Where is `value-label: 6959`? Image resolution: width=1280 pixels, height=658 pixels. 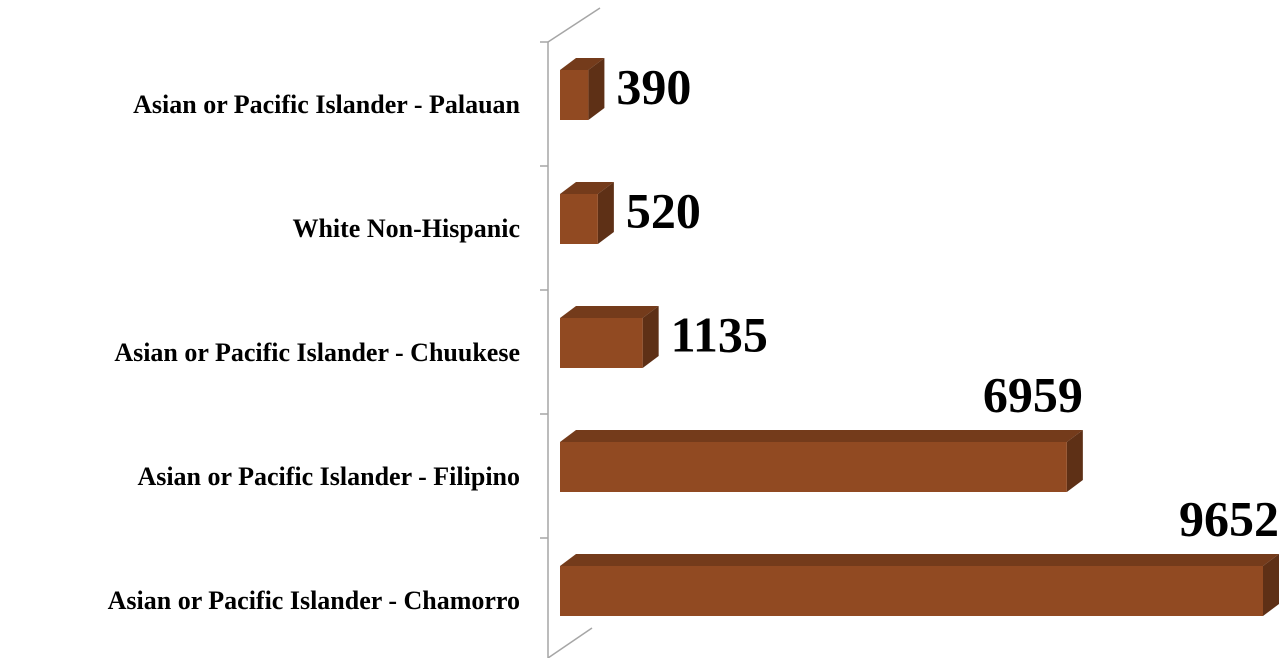 value-label: 6959 is located at coordinates (1033, 394).